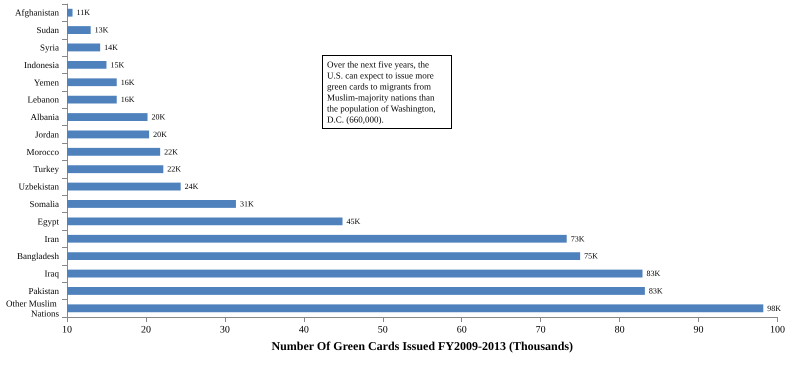 The image size is (788, 367). Describe the element at coordinates (145, 330) in the screenshot. I see `x-tick-label: 20` at that location.